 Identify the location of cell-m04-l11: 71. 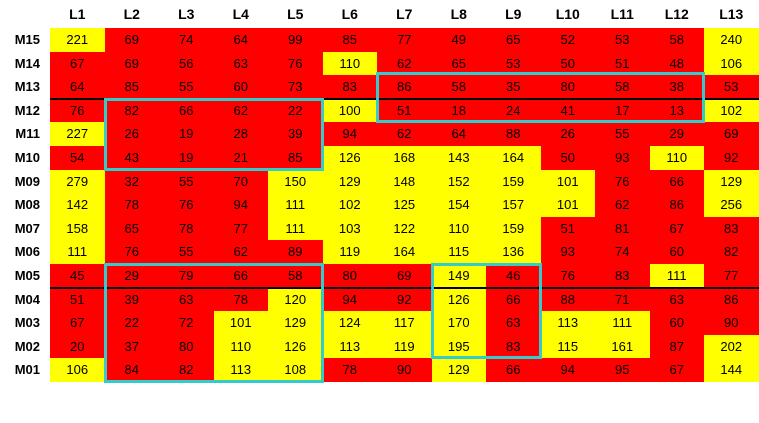
(622, 299).